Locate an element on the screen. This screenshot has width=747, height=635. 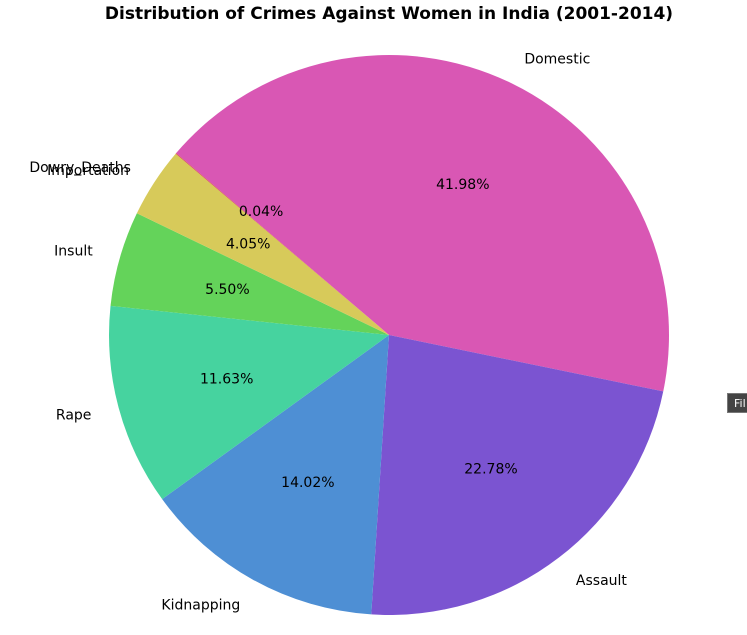
slice-percent-rape: 11.63% is located at coordinates (226, 379).